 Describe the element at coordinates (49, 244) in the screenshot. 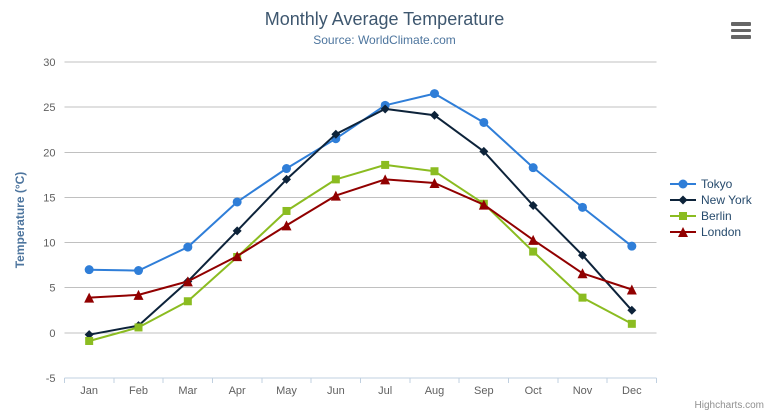

I see `y-axis-label: 10` at that location.